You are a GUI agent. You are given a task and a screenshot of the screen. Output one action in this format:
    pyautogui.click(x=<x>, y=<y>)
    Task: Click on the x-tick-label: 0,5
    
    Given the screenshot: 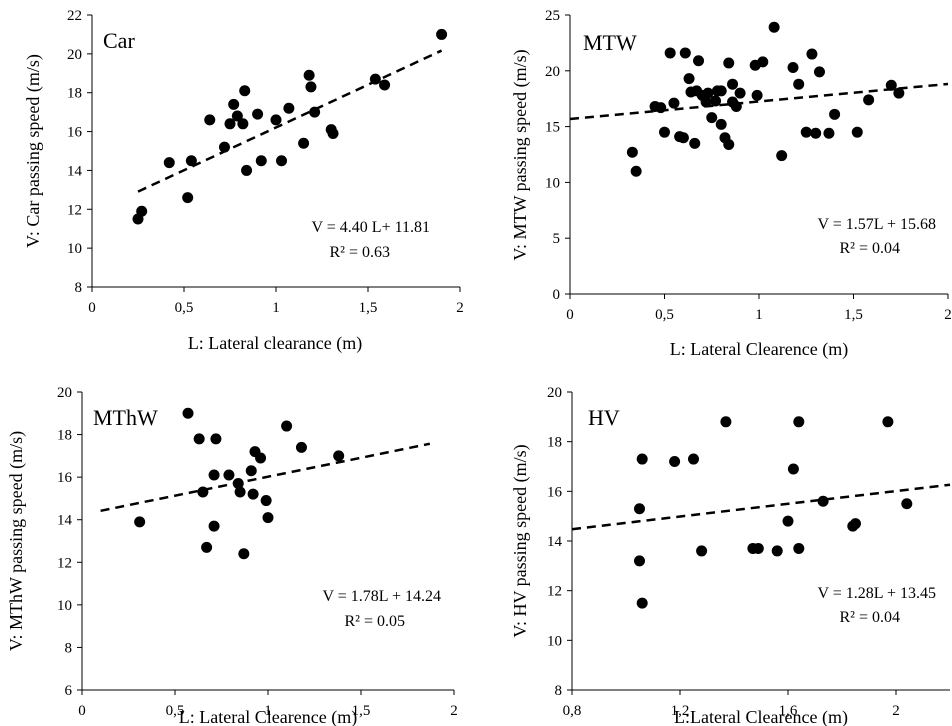 What is the action you would take?
    pyautogui.click(x=175, y=711)
    